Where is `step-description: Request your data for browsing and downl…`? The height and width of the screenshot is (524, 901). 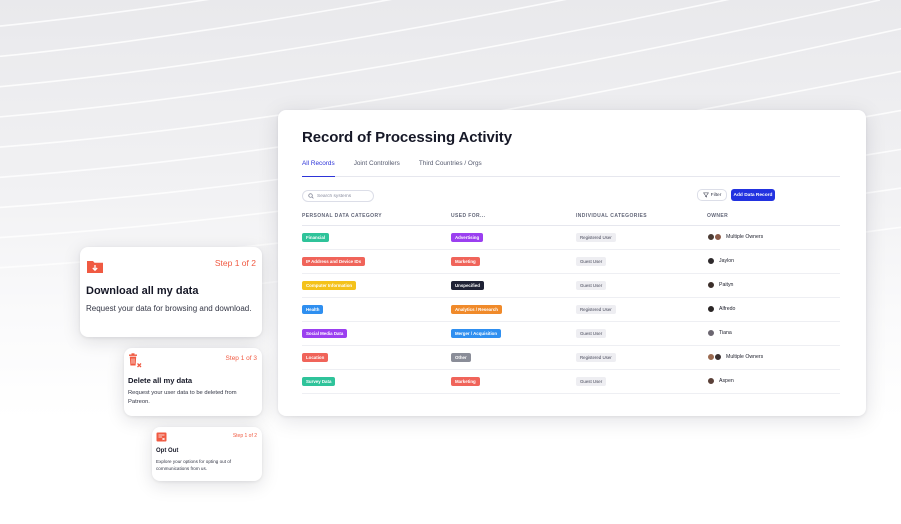 step-description: Request your data for browsing and downl… is located at coordinates (169, 308).